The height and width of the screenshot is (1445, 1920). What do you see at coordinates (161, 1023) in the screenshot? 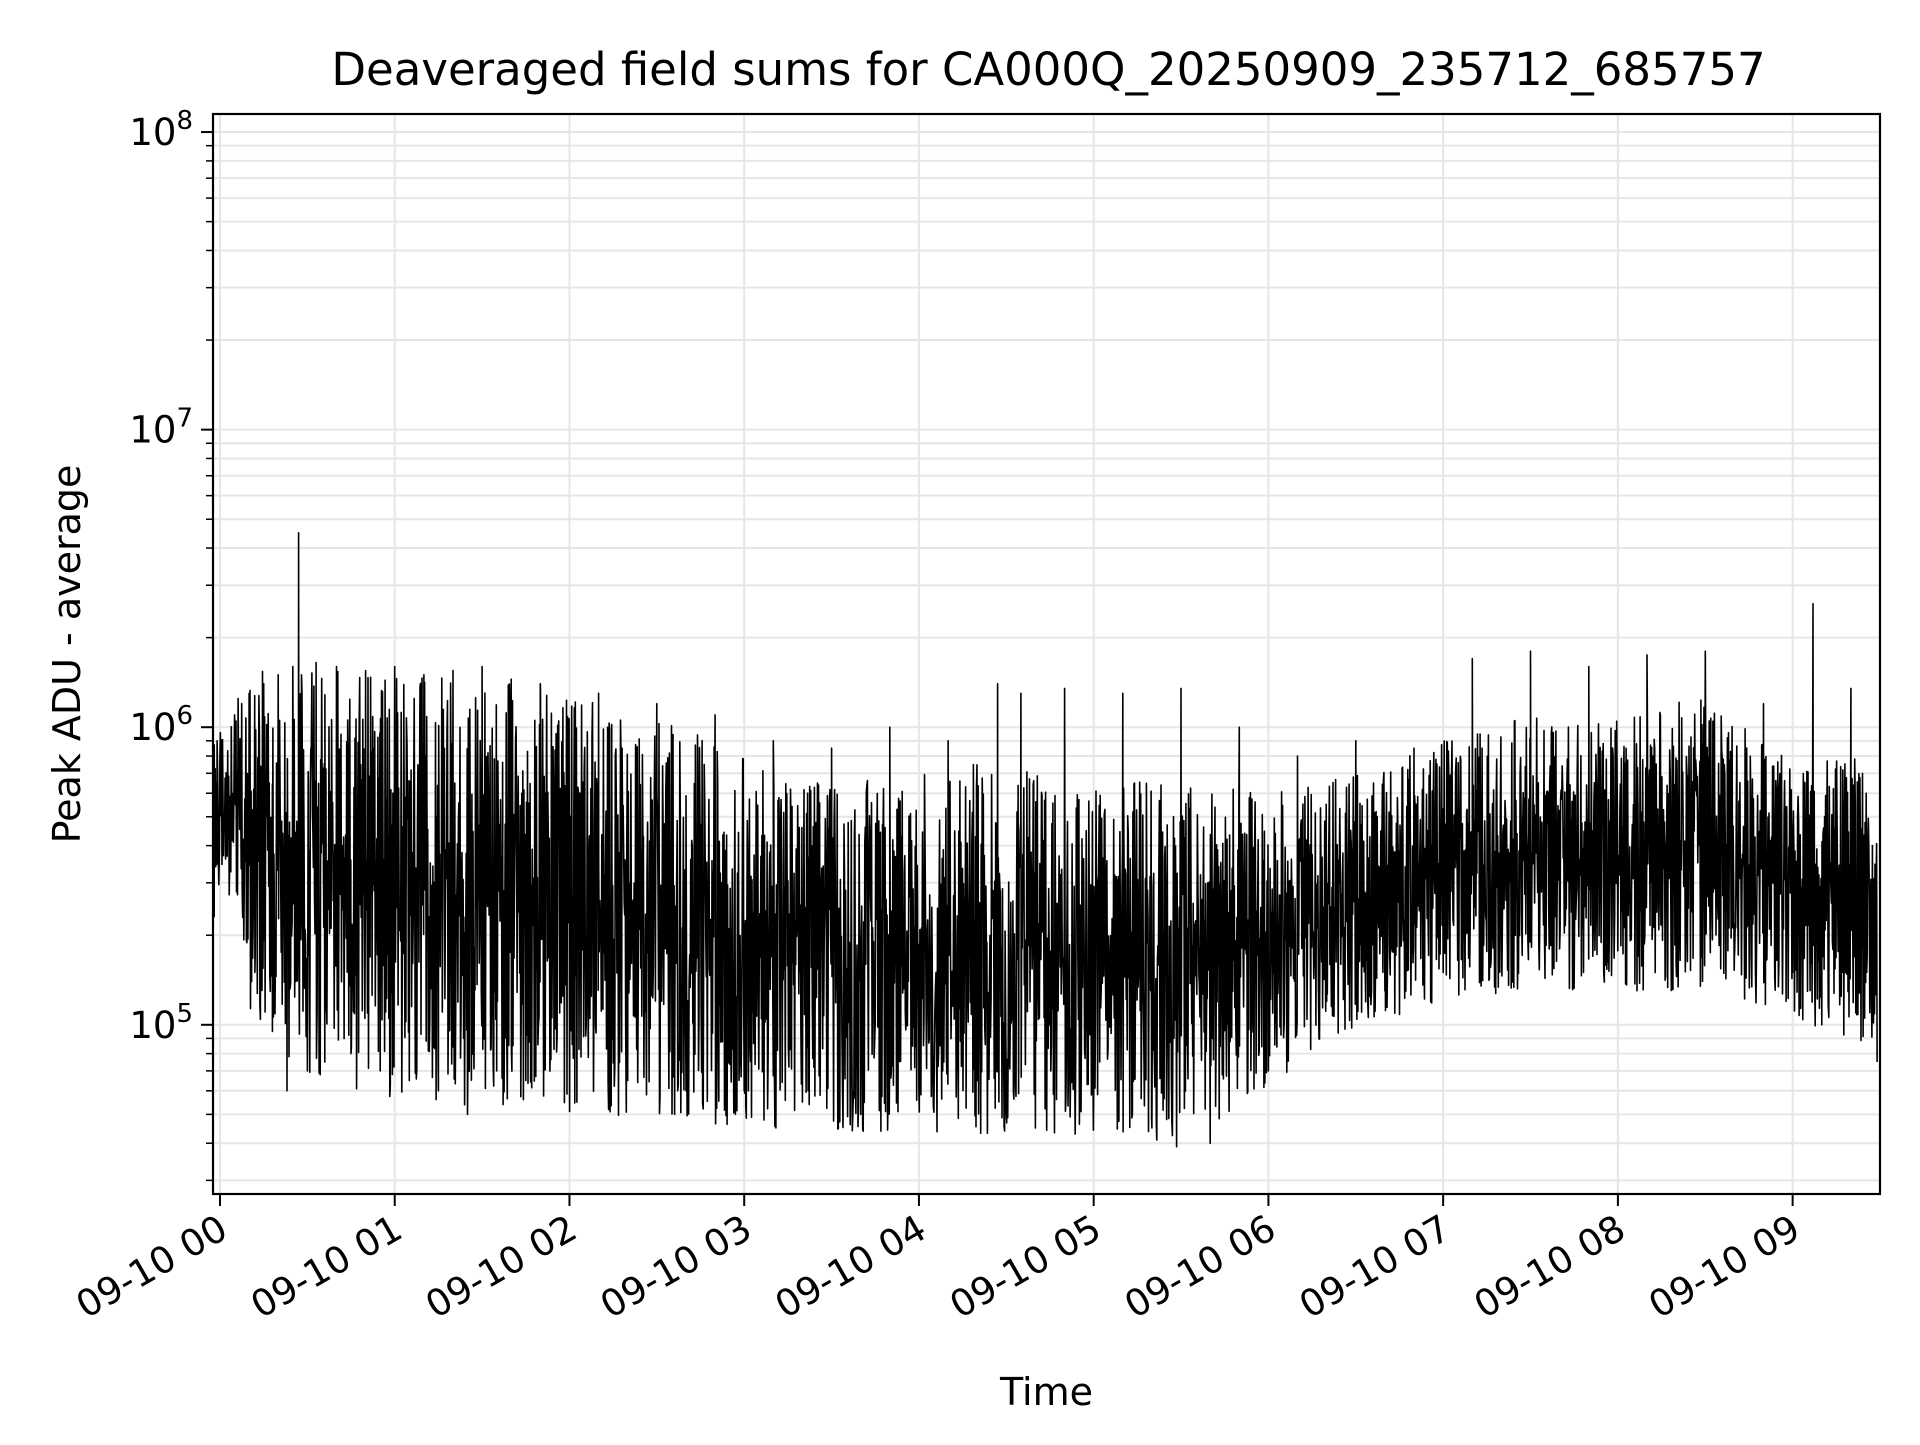
I see `y-tick-label: 105` at bounding box center [161, 1023].